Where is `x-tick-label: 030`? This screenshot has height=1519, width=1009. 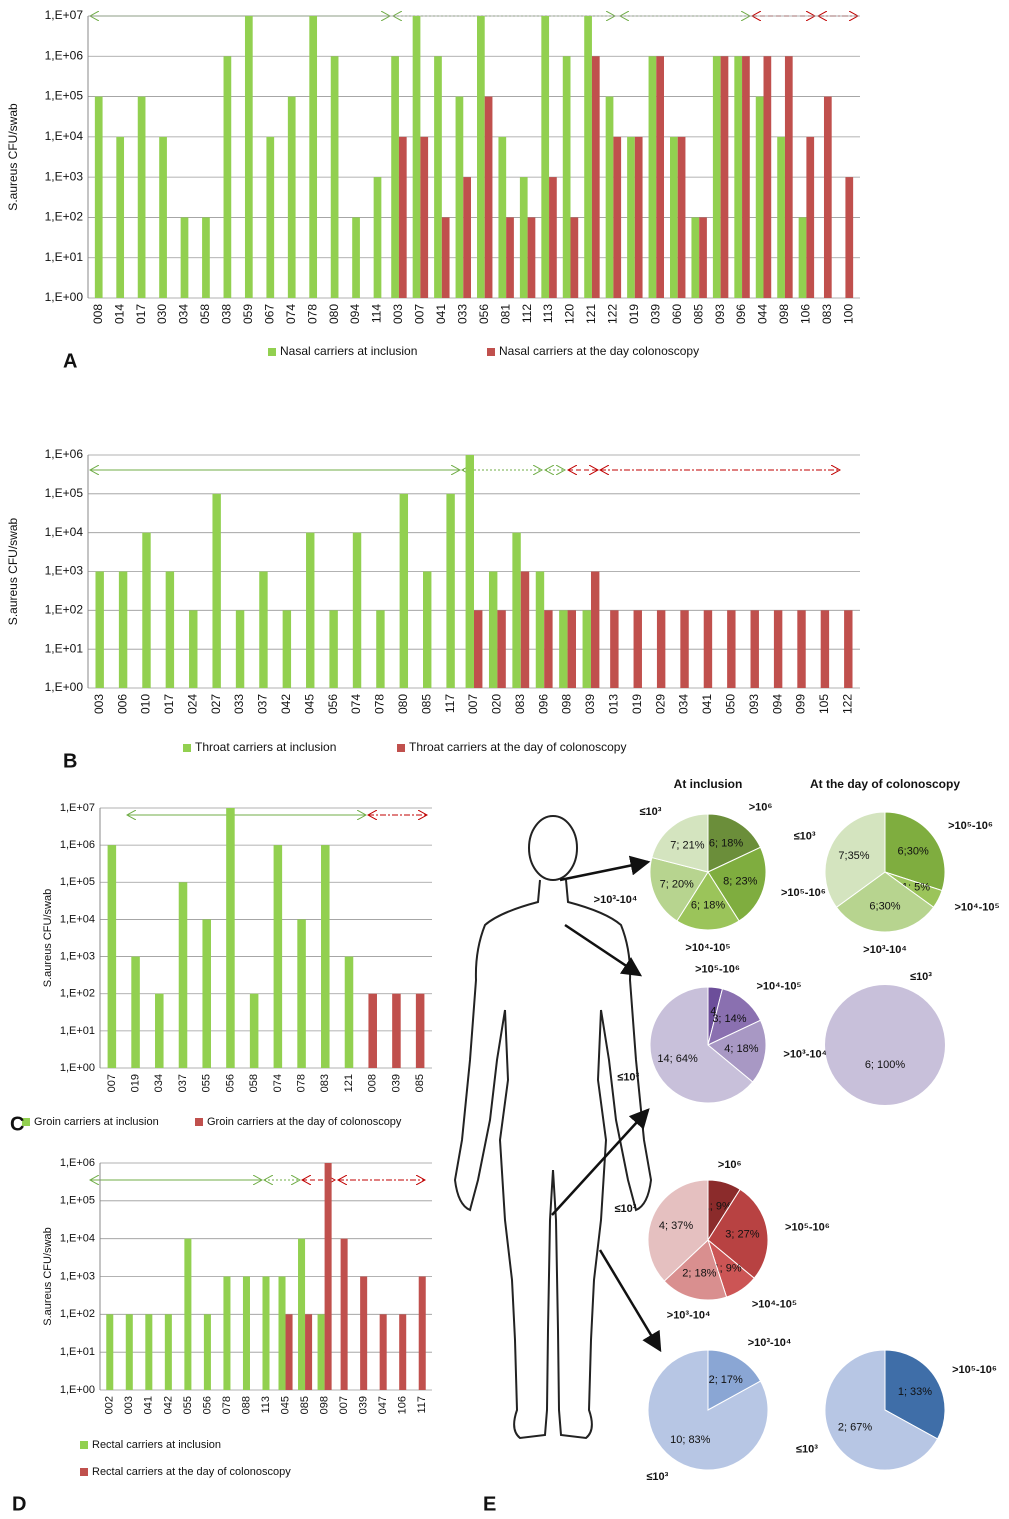
x-tick-label: 030 is located at coordinates (162, 314).